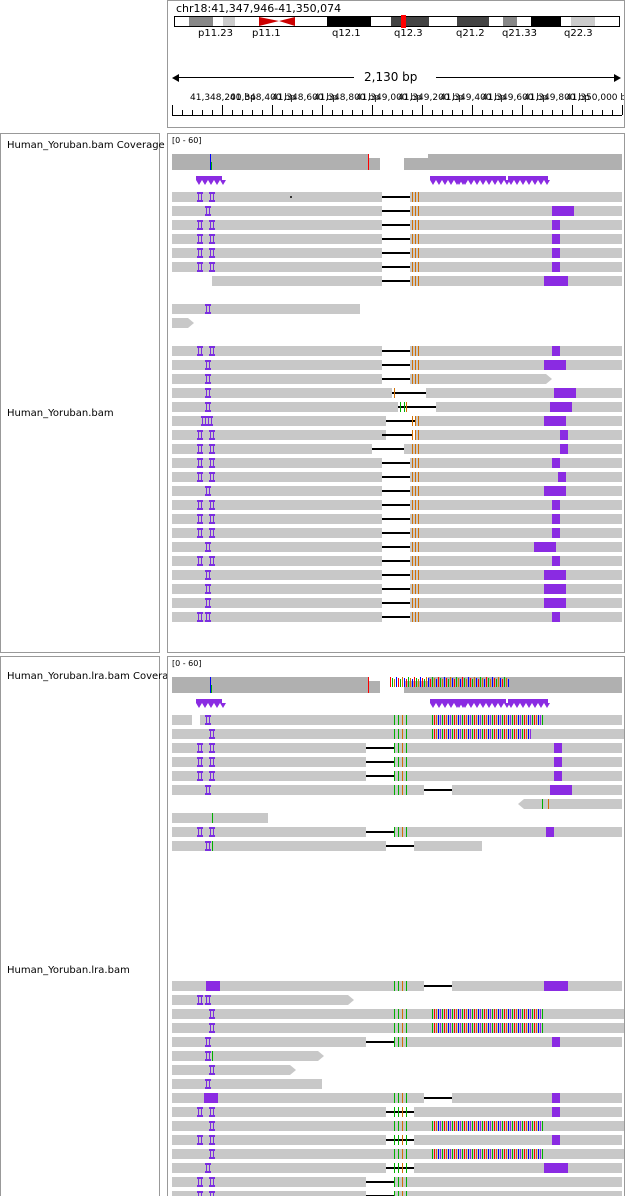 Image resolution: width=640 pixels, height=1196 pixels. What do you see at coordinates (397, 21) in the screenshot?
I see `chromosome-ideogram` at bounding box center [397, 21].